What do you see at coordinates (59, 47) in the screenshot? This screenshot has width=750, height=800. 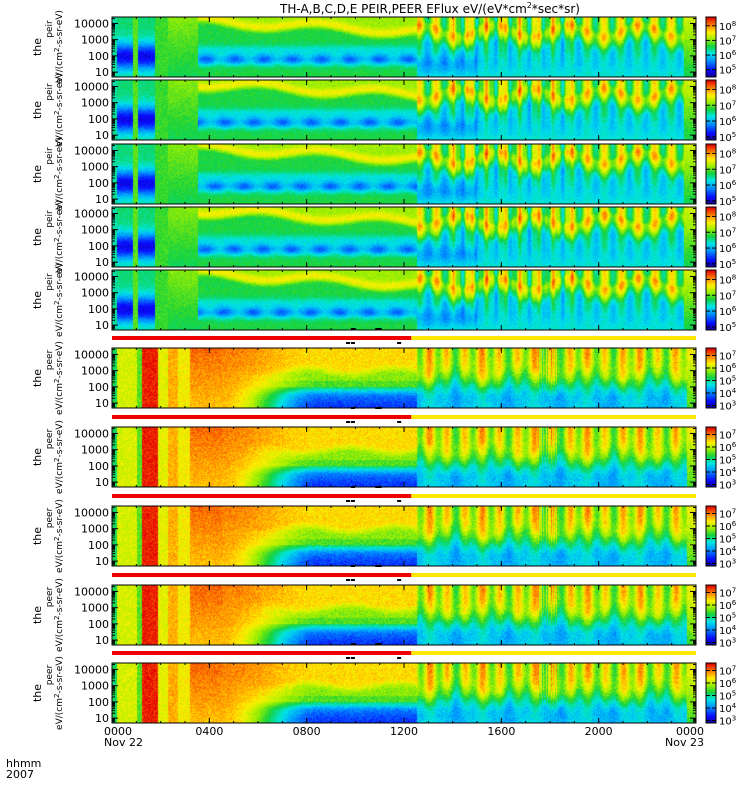 I see `ion-unit-label-A: eV/(cm2-s-sr-eV)` at bounding box center [59, 47].